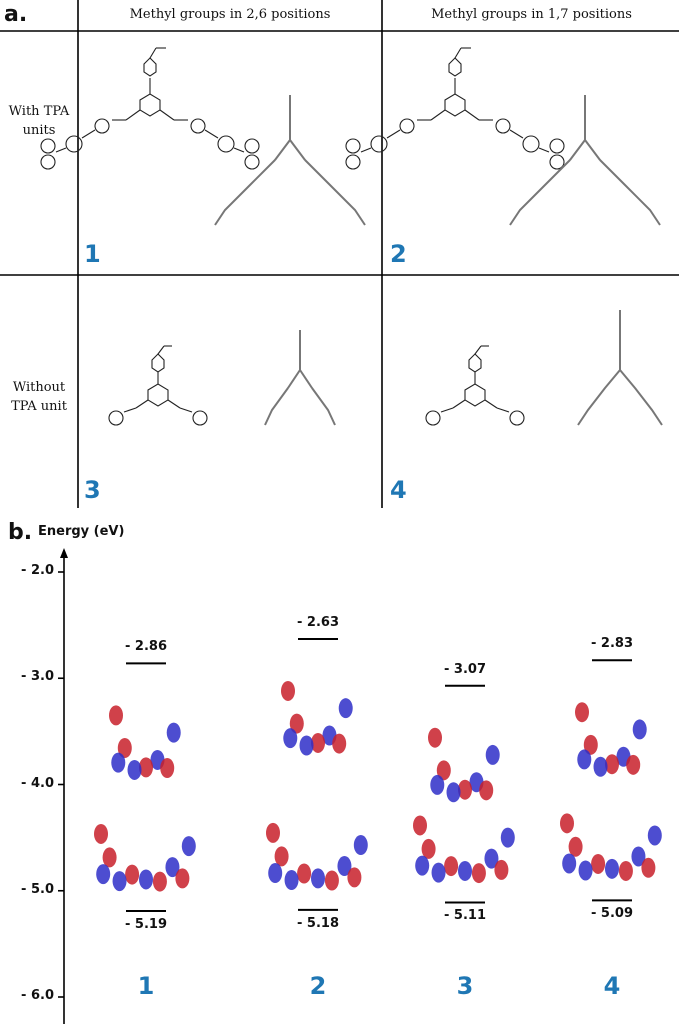 Image resolution: width=679 pixels, height=1024 pixels. Describe the element at coordinates (39, 130) in the screenshot. I see `row-header-line2: units` at that location.